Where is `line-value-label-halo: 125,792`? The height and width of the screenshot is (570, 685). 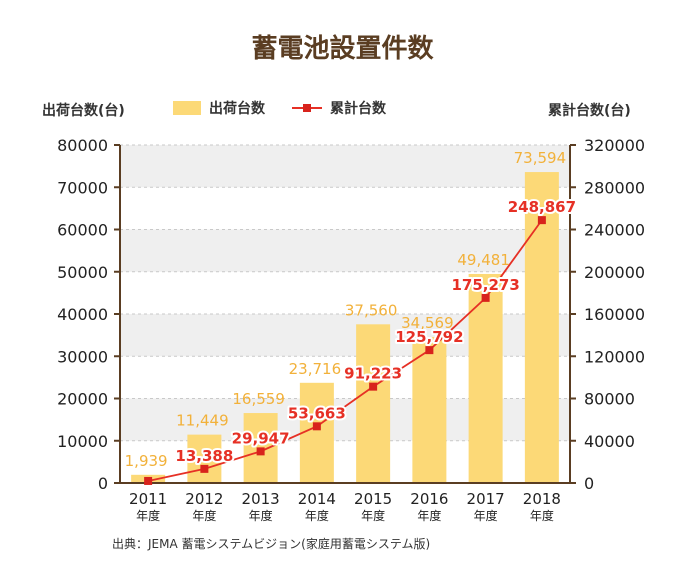
line-value-label-halo: 125,792 is located at coordinates (429, 337).